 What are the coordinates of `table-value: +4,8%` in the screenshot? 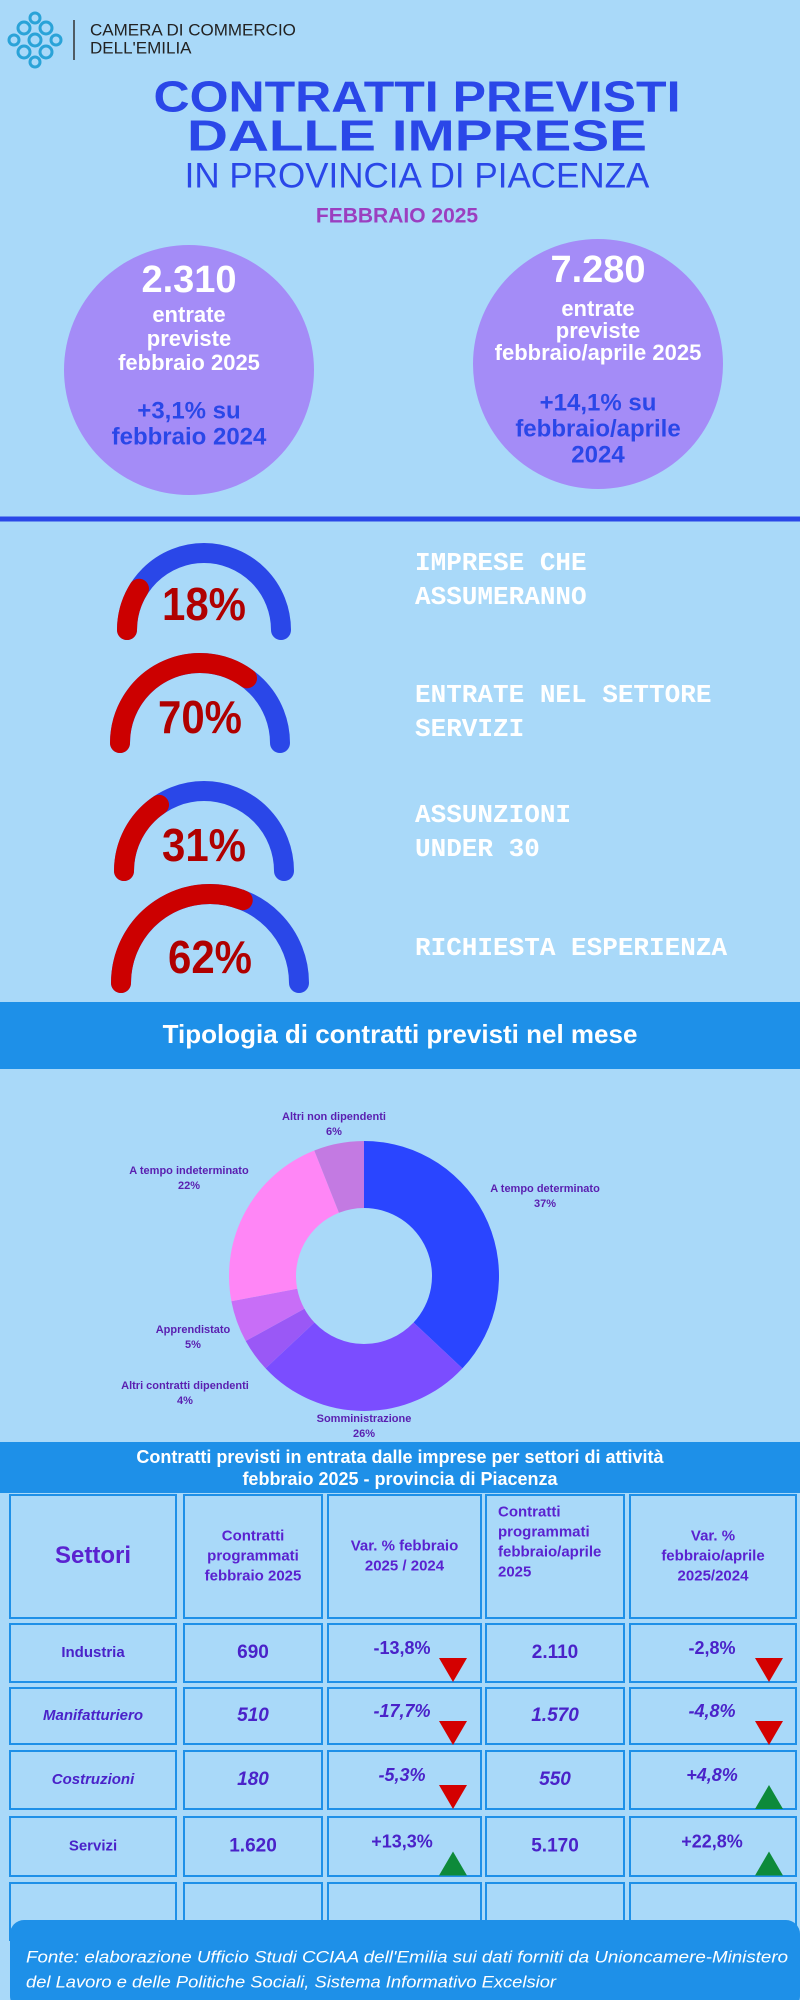 It's located at (712, 1775).